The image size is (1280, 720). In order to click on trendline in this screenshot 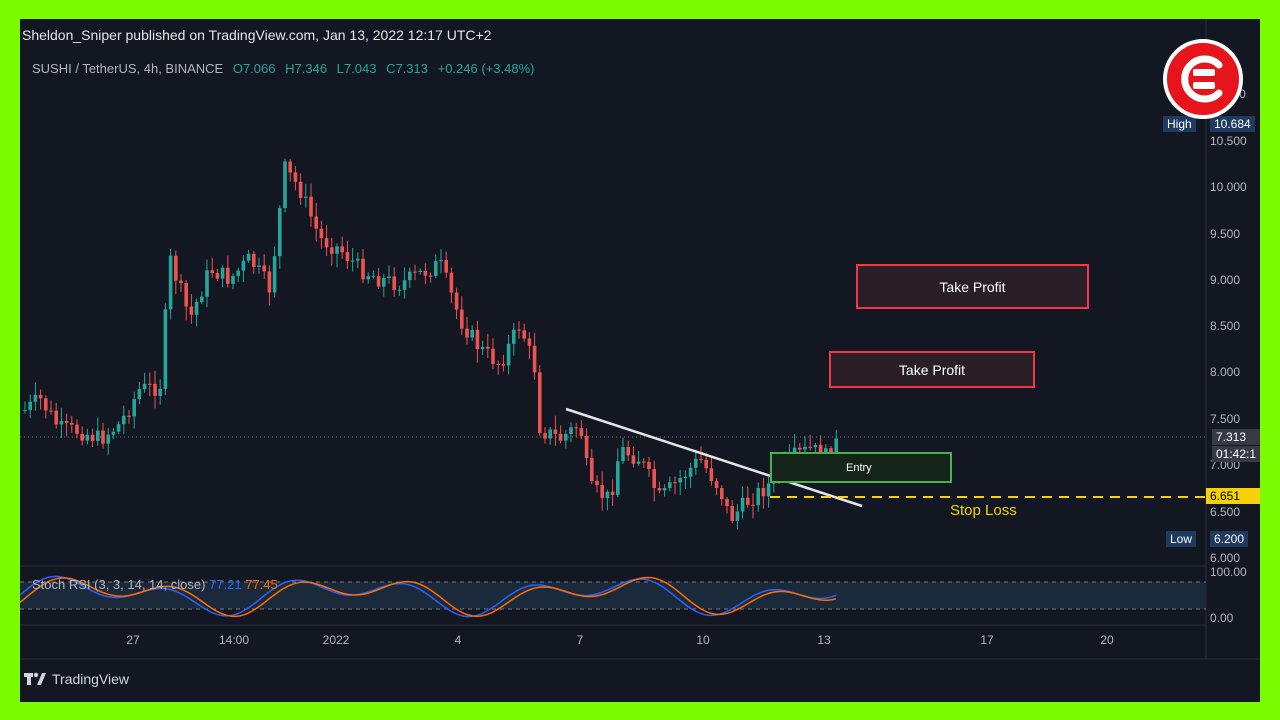, I will do `click(714, 457)`.